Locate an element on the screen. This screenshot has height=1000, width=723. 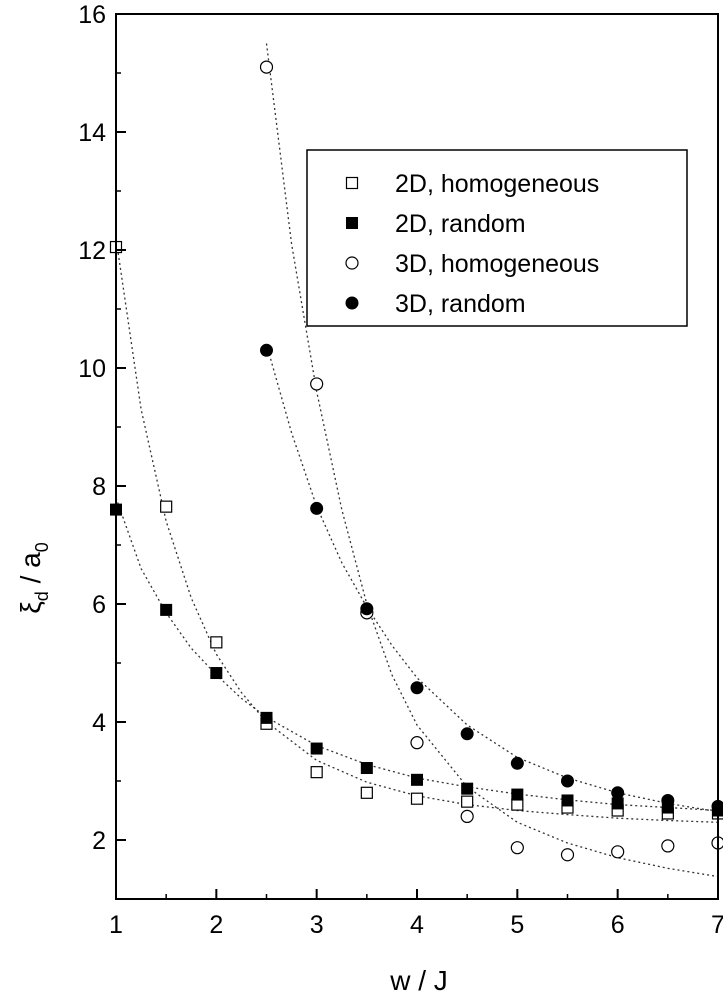
y-tick-label: 12 is located at coordinates (92, 251).